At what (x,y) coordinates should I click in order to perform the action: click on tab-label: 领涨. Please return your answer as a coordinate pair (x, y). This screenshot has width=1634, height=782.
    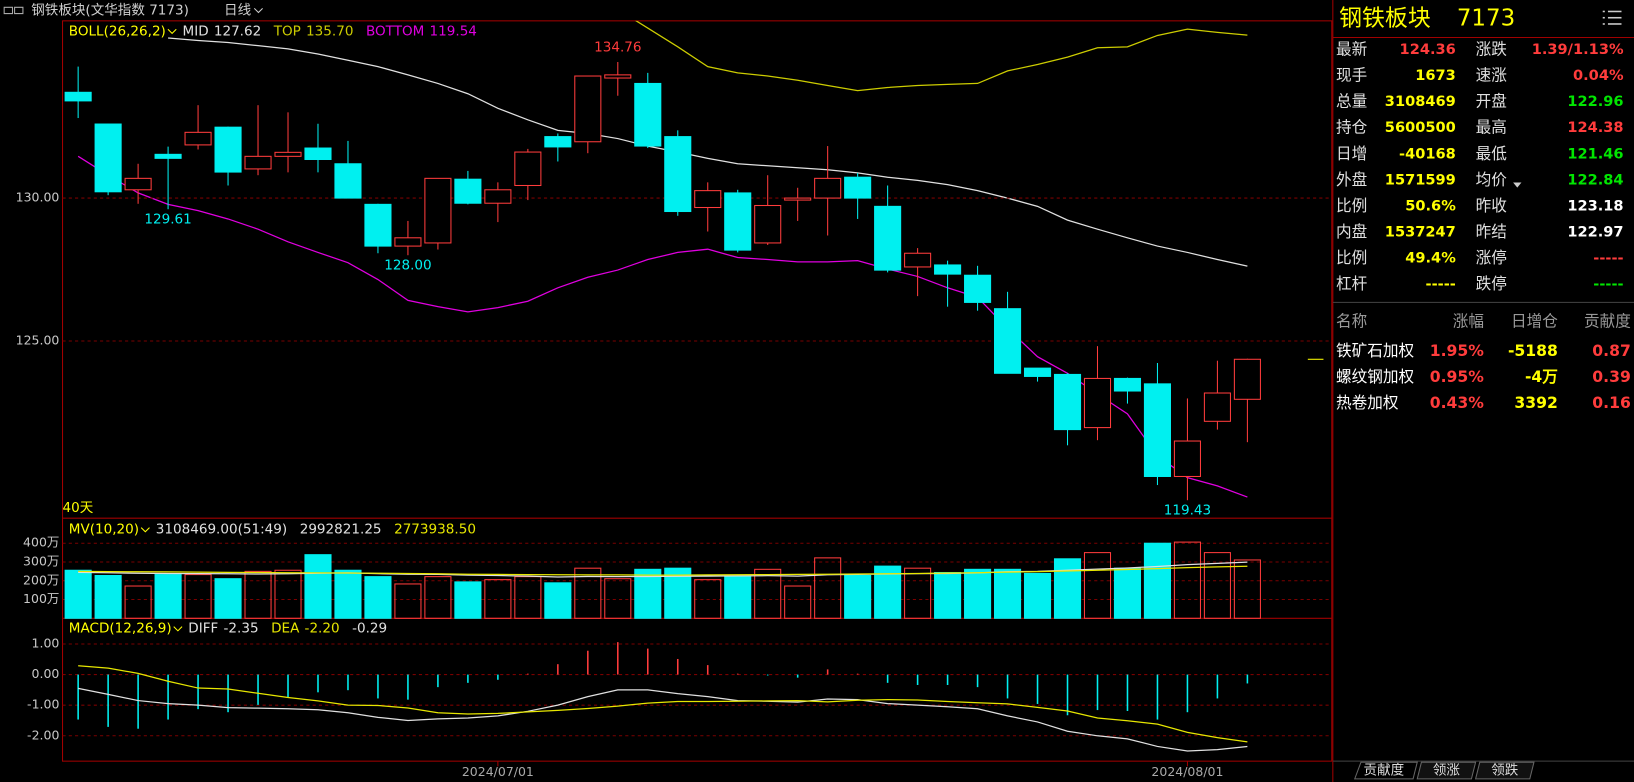
    Looking at the image, I should click on (1447, 771).